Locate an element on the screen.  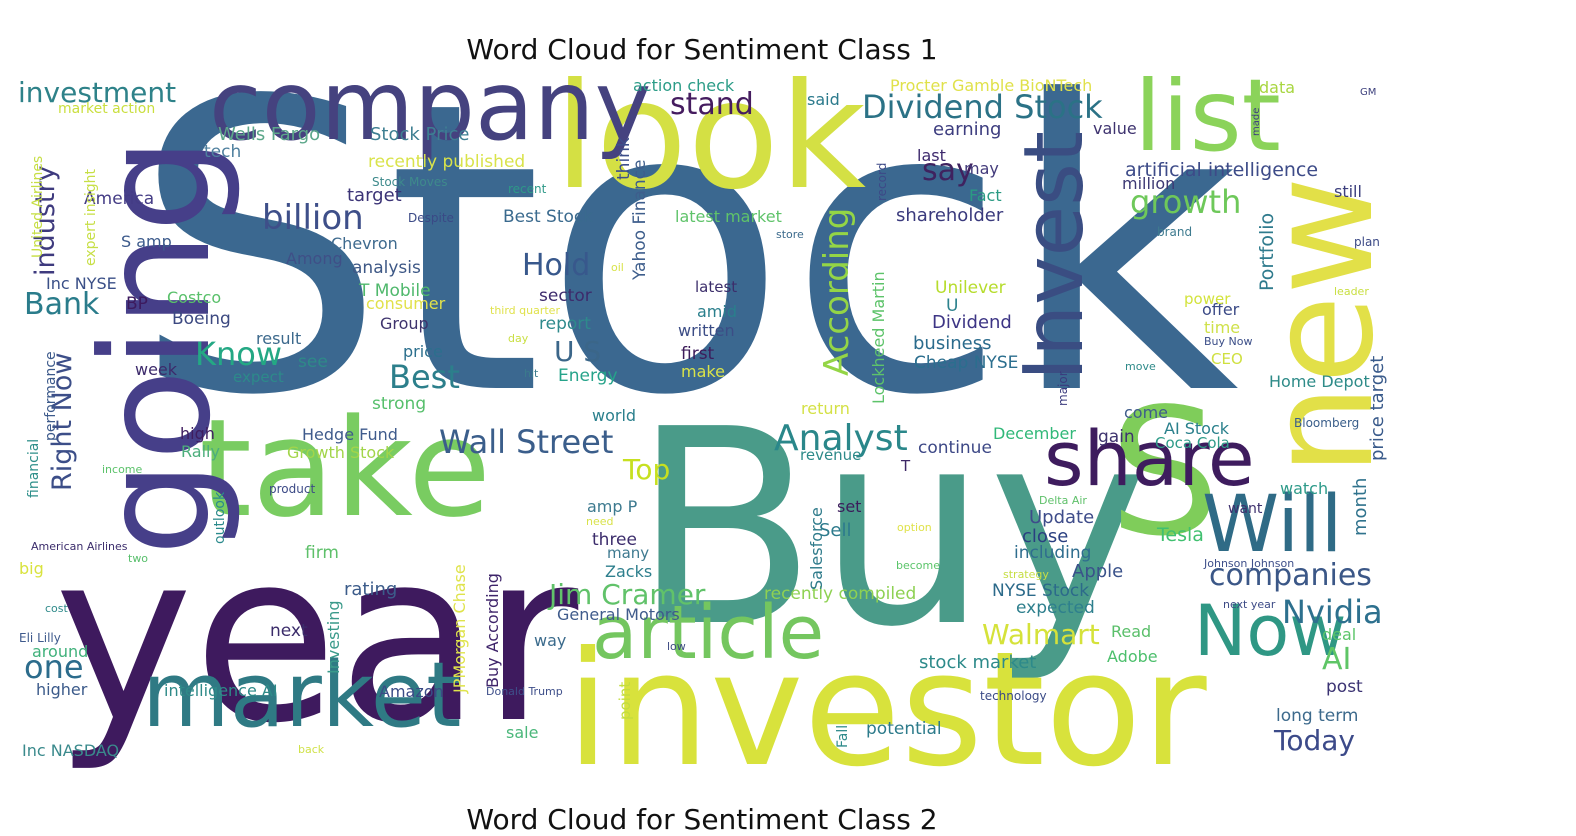
word-energy: Energy is located at coordinates (588, 376).